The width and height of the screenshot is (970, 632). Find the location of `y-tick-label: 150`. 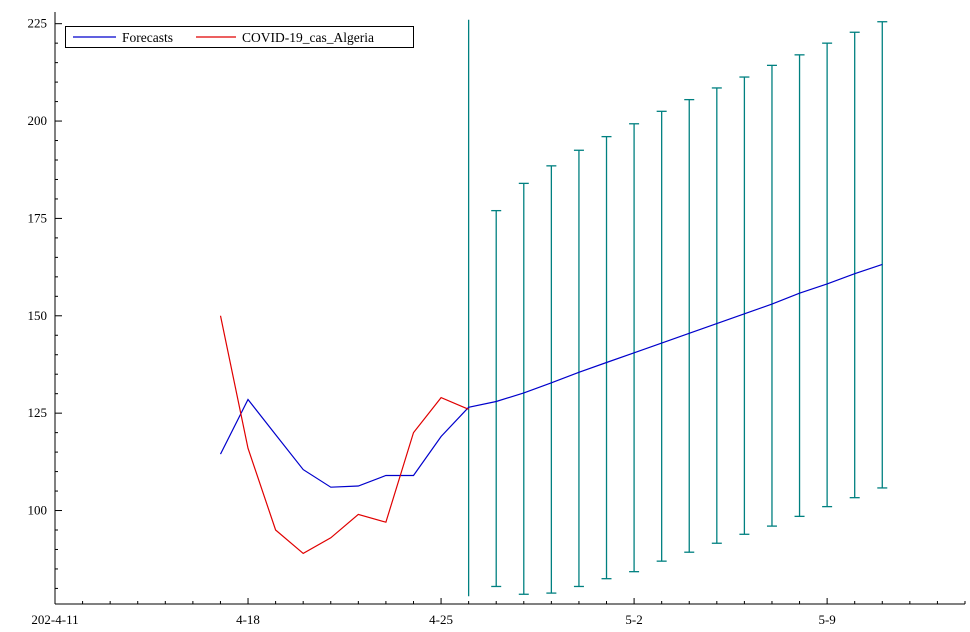

y-tick-label: 150 is located at coordinates (38, 315).